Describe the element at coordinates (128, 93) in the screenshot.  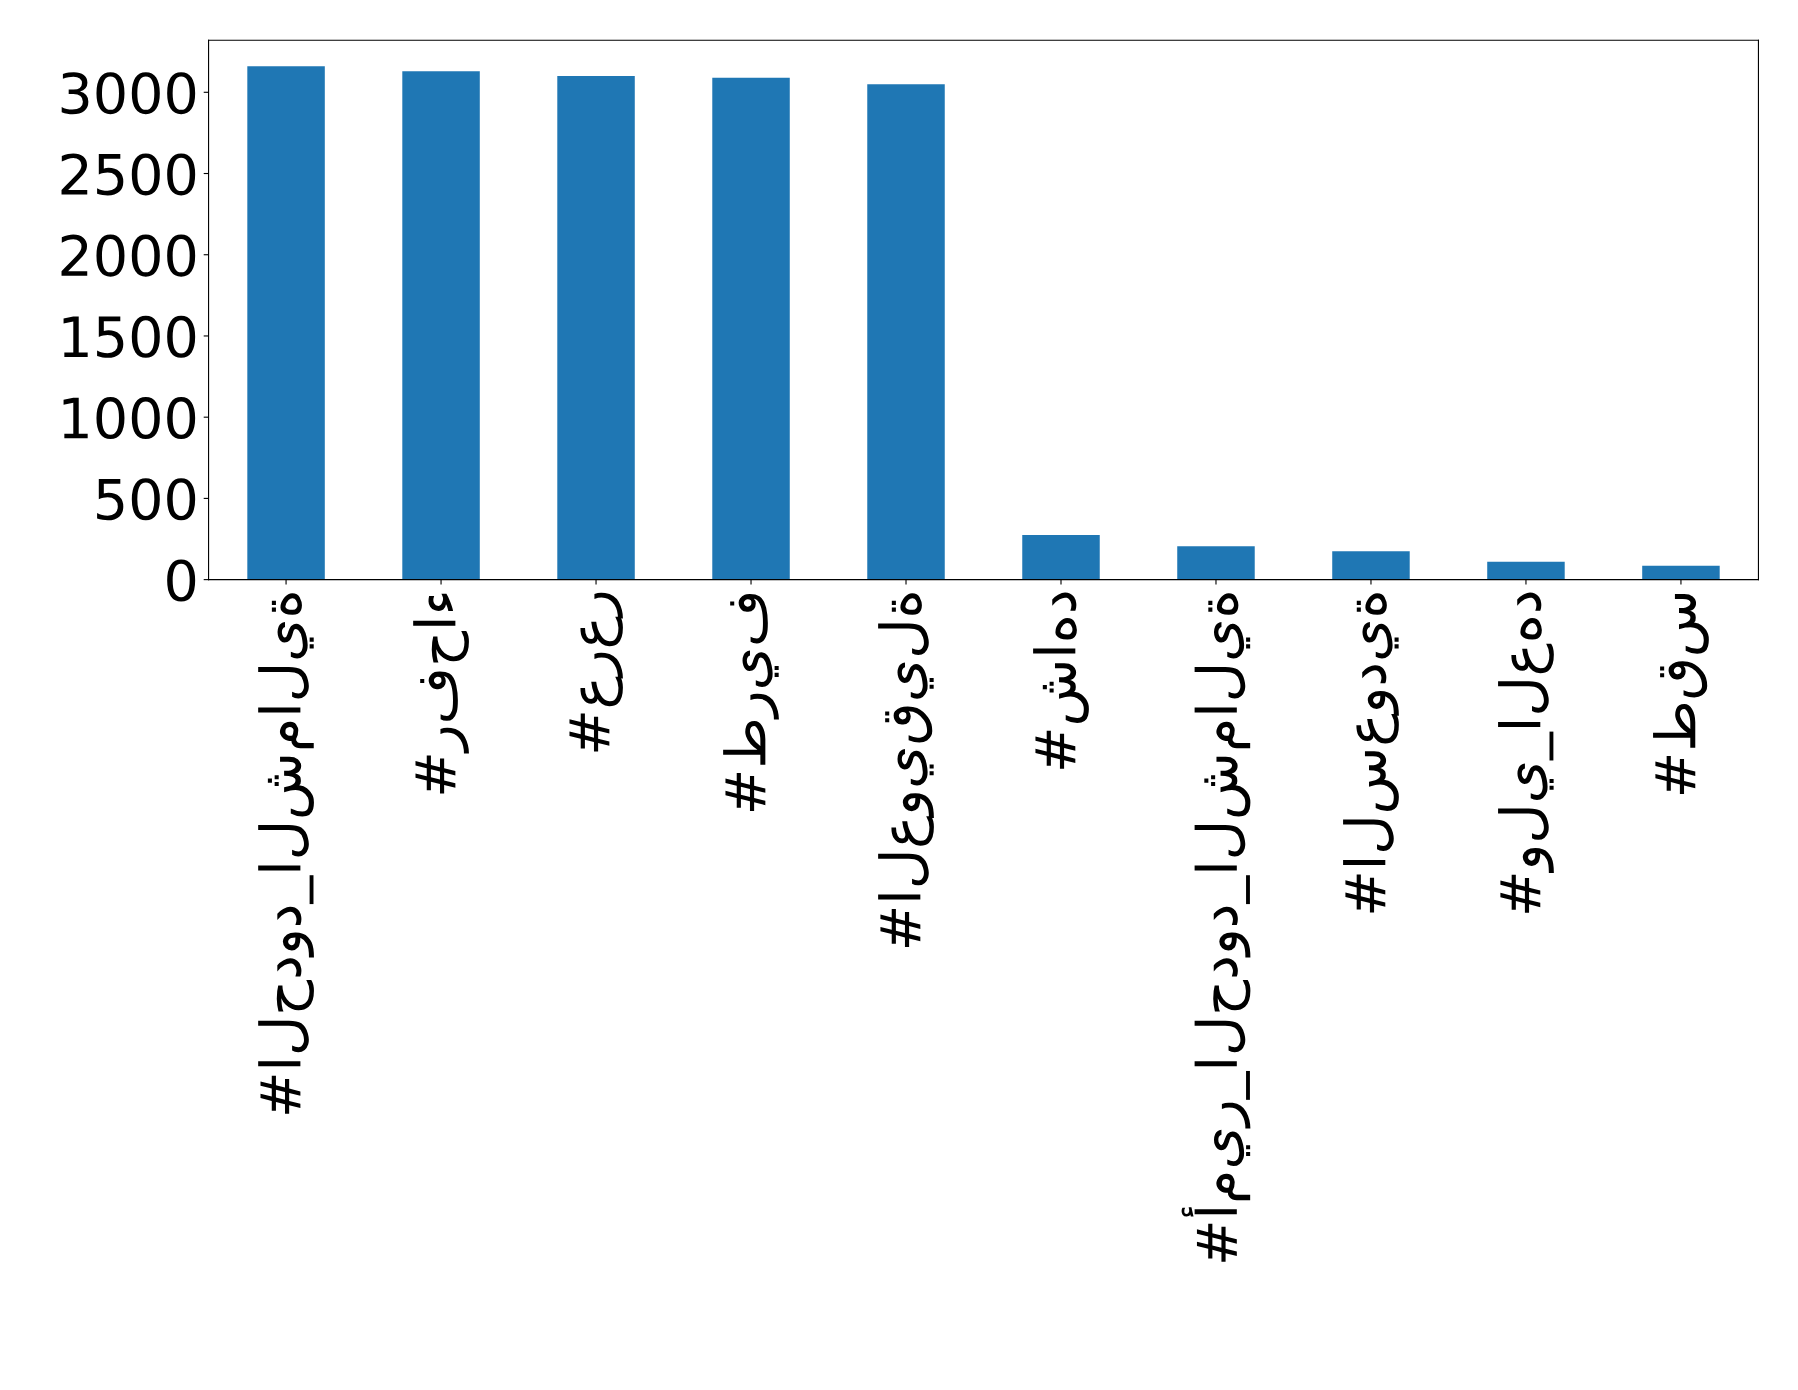
I see `y-tick-label: 3000` at that location.